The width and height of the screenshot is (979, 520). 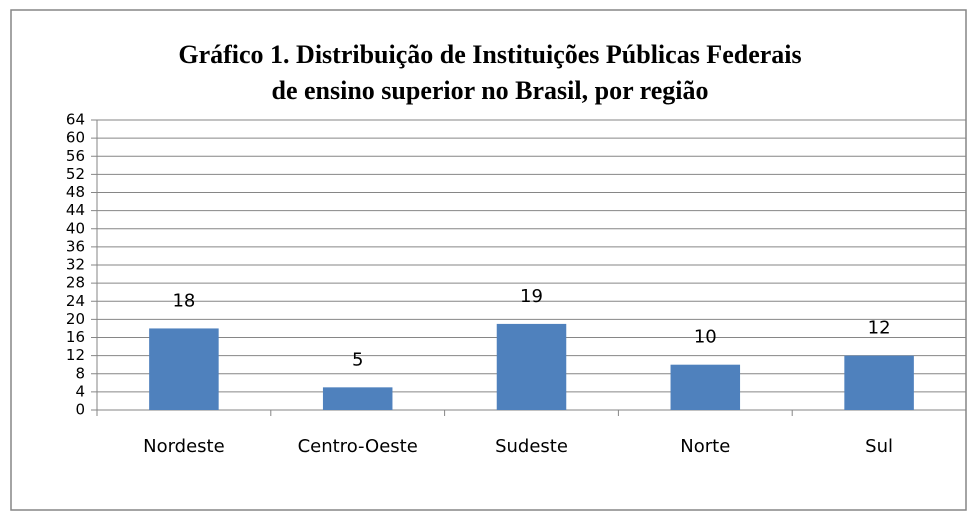 What do you see at coordinates (358, 446) in the screenshot?
I see `x-tick-label: Centro-Oeste` at bounding box center [358, 446].